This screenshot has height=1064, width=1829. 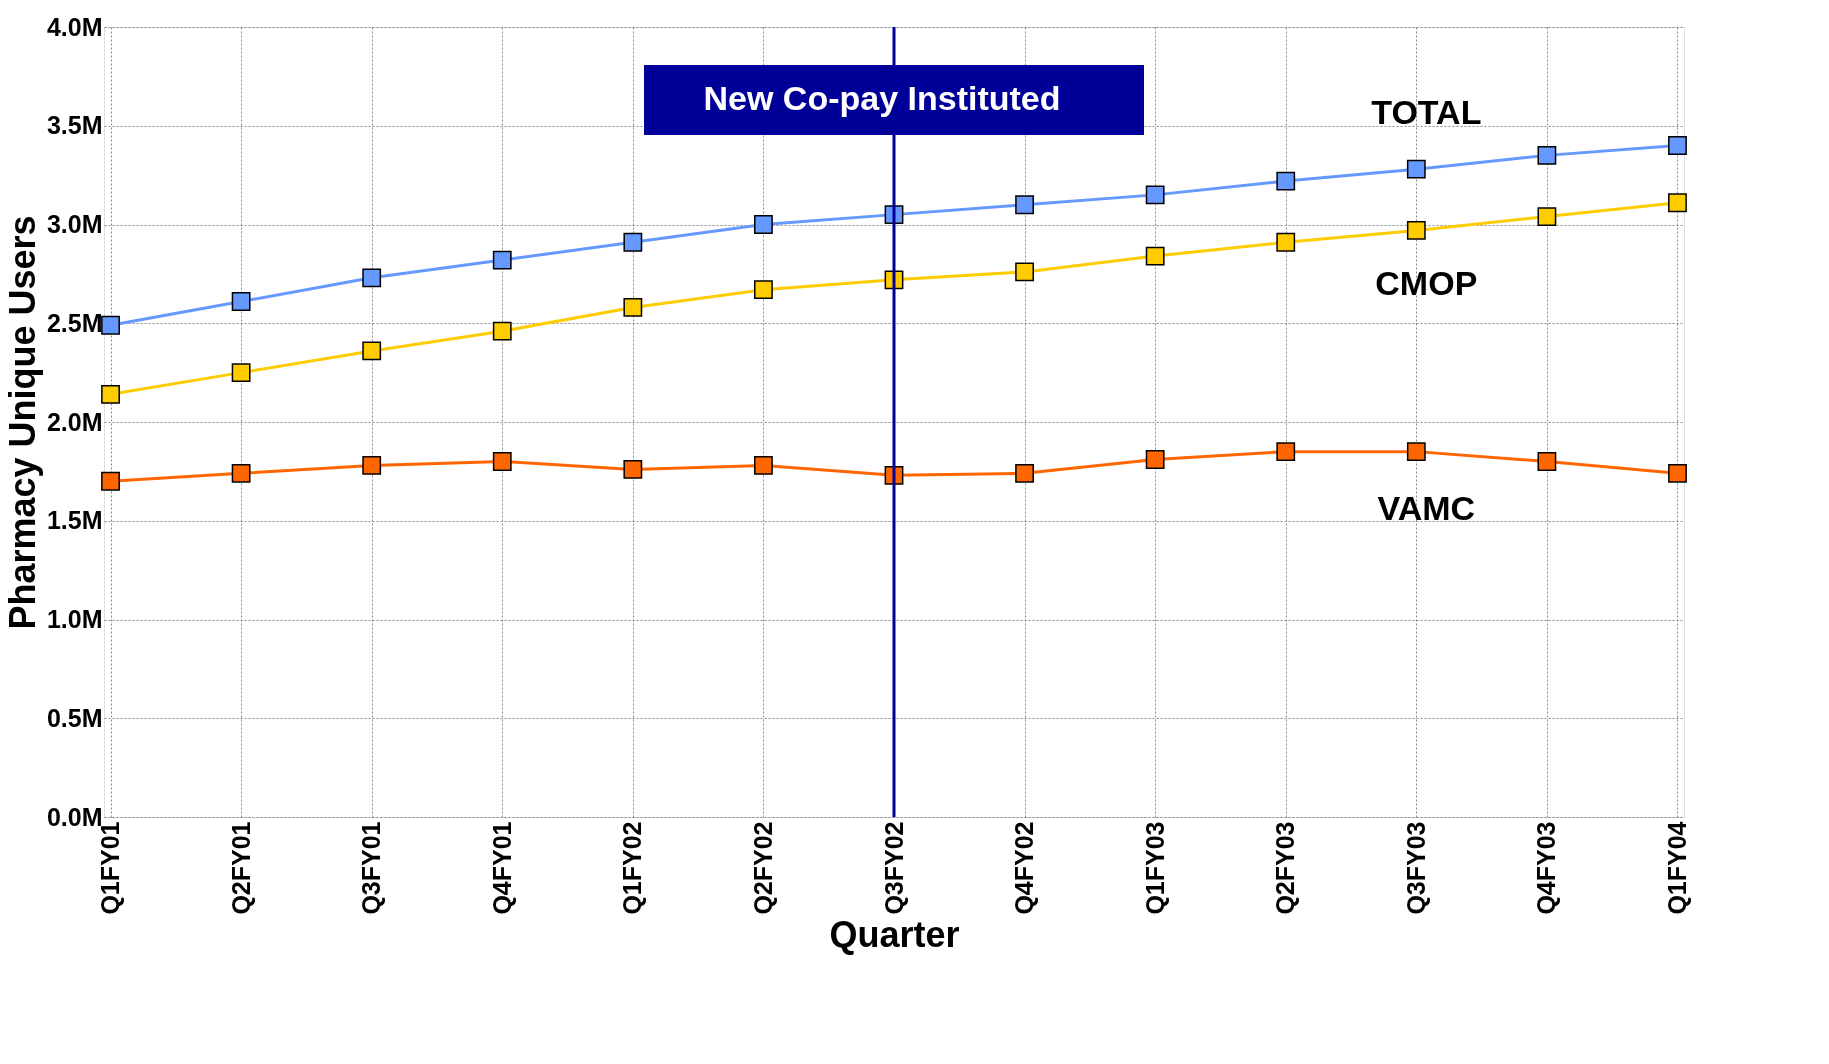 I want to click on series-label: CMOP, so click(x=1426, y=283).